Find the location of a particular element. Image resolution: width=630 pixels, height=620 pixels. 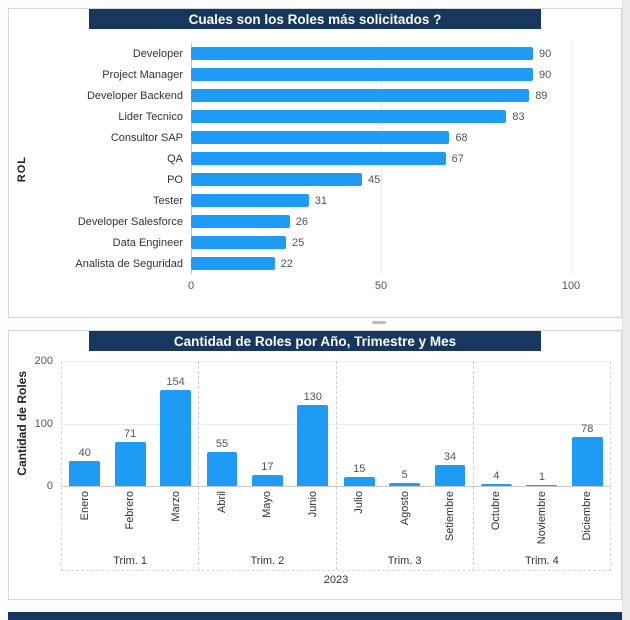

value-label: 26 is located at coordinates (302, 221).